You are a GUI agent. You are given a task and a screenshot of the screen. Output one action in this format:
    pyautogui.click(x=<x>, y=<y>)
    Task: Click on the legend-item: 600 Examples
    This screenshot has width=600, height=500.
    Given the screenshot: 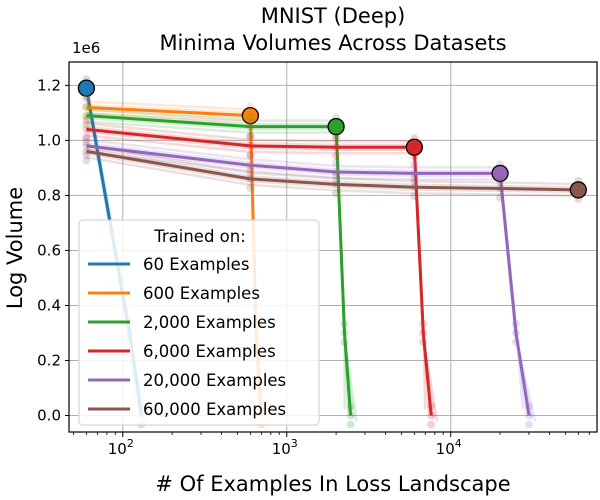 What is the action you would take?
    pyautogui.click(x=174, y=293)
    